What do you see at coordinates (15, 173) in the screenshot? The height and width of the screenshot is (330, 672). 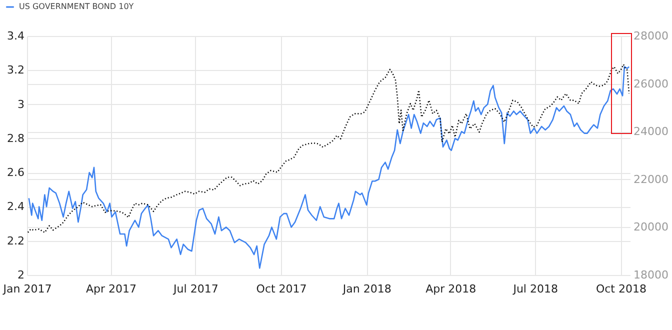 I see `y-tick-label: 2.6` at bounding box center [15, 173].